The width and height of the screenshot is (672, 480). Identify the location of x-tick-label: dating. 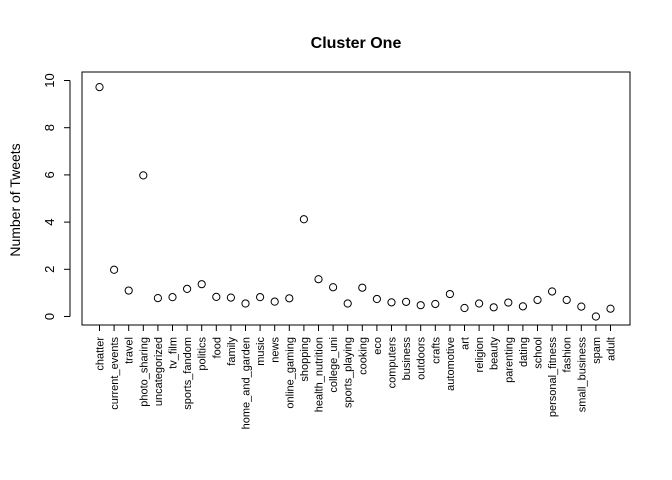
(524, 352).